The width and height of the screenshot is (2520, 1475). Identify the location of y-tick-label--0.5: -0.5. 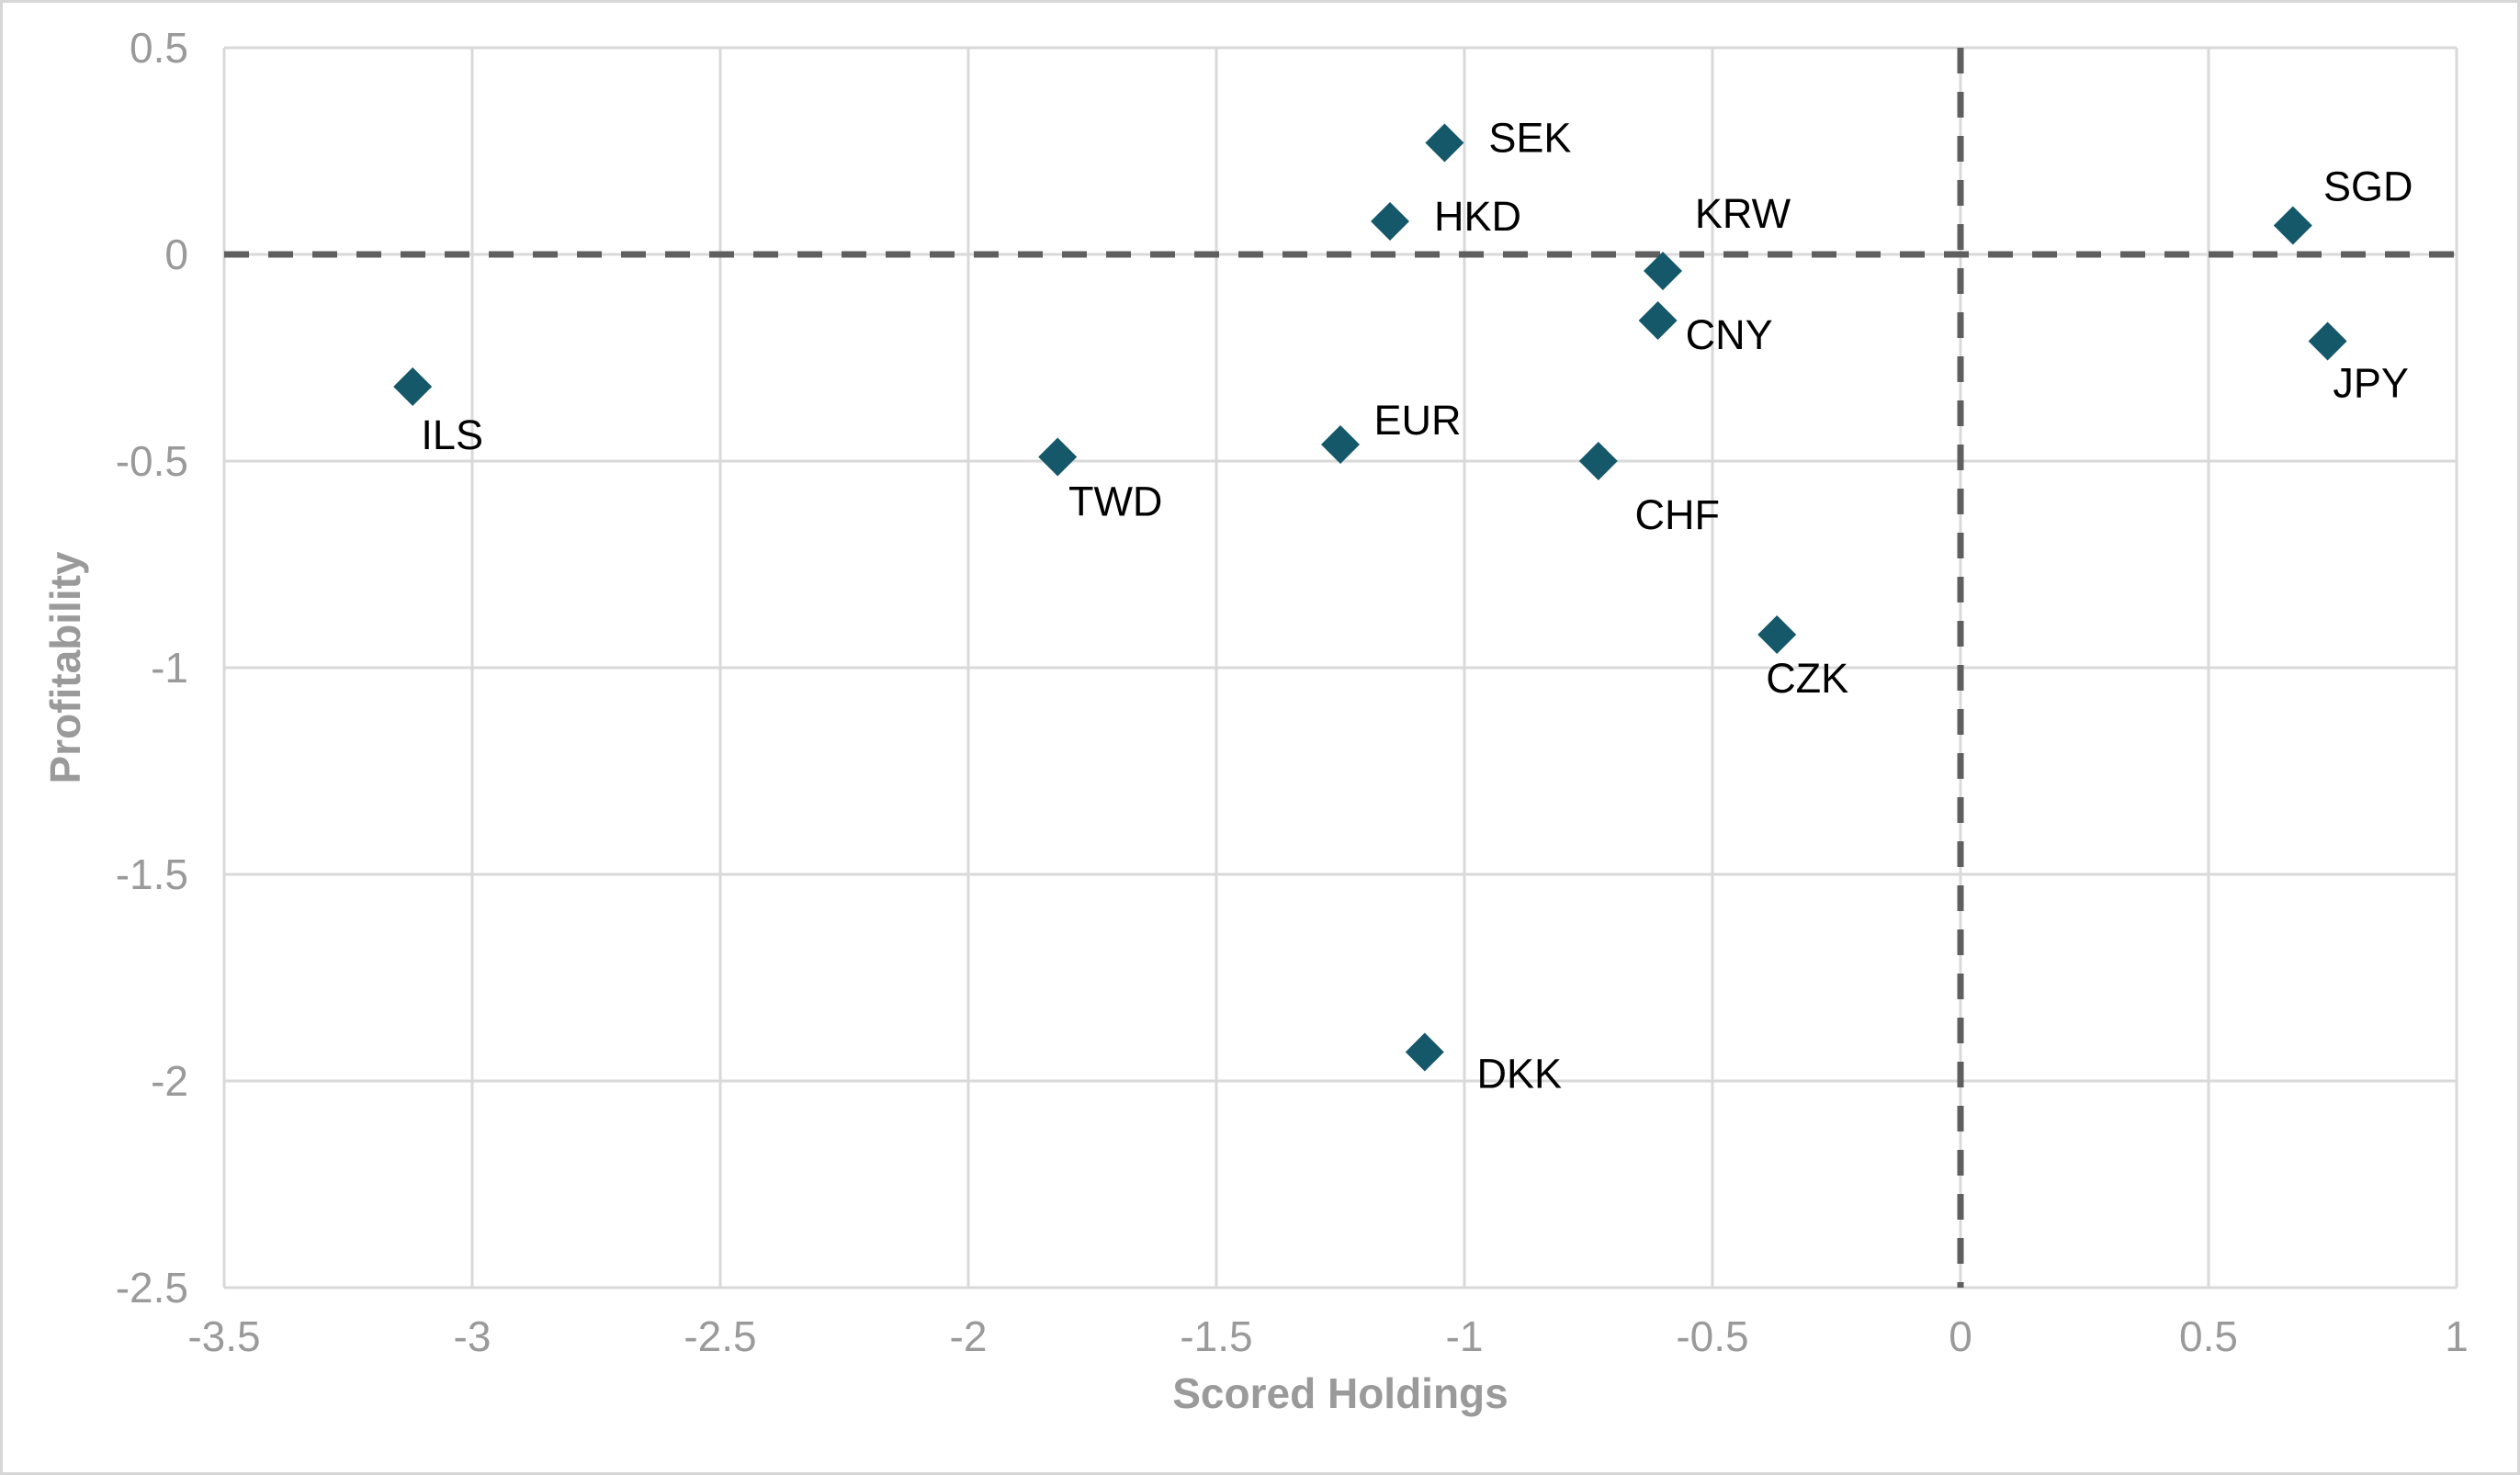
(152, 461).